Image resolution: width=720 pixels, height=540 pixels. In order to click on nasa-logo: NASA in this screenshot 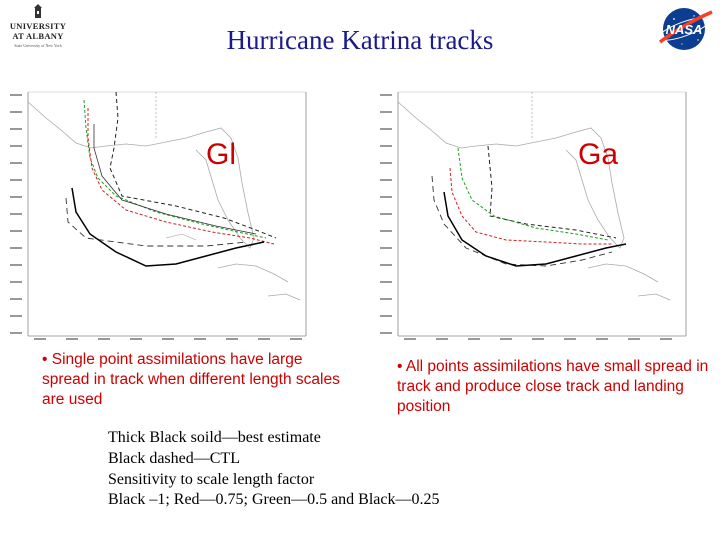, I will do `click(685, 29)`.